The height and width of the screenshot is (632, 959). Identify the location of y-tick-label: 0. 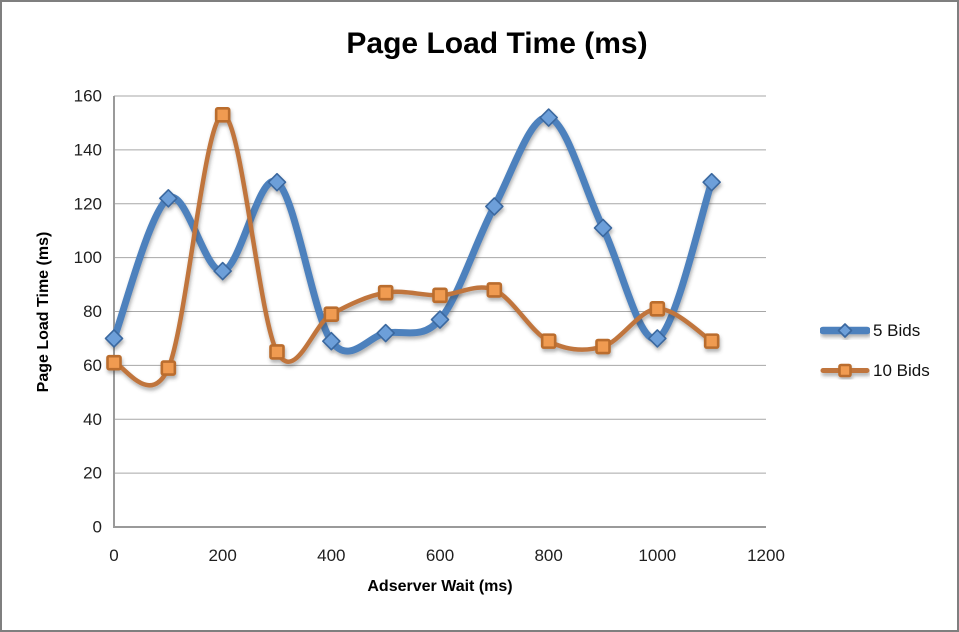
(97, 527).